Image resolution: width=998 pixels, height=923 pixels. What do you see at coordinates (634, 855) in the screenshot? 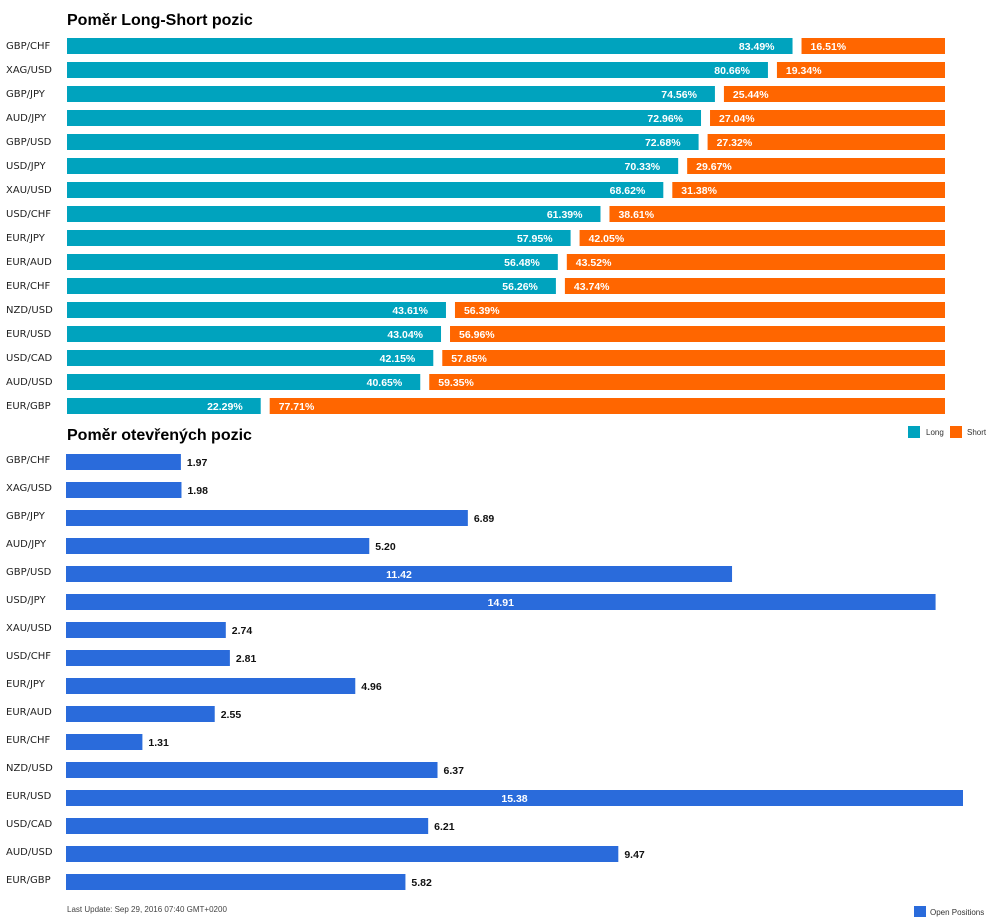
I see `open-positions-value-aud-usd: 9.47` at bounding box center [634, 855].